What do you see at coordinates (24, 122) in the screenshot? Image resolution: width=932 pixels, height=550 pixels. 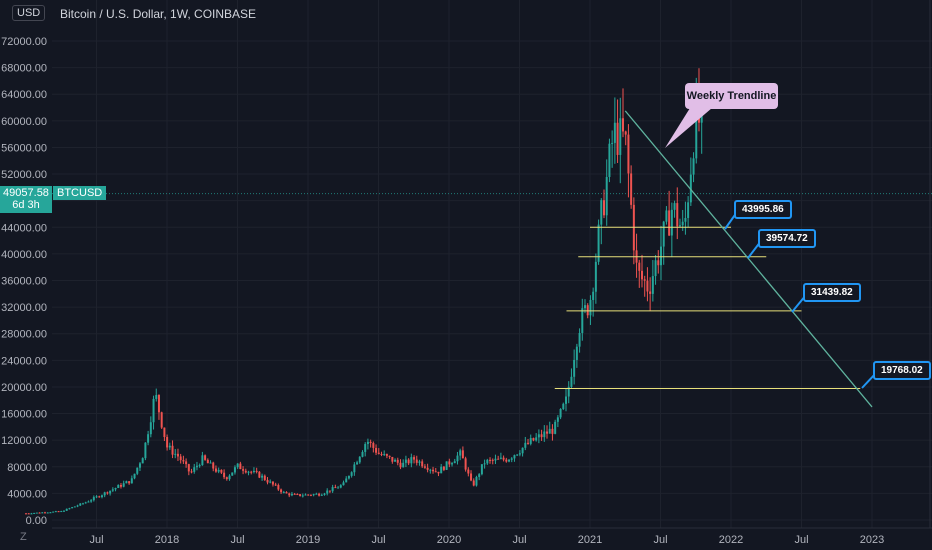 I see `y-tick-label: 60000.00` at bounding box center [24, 122].